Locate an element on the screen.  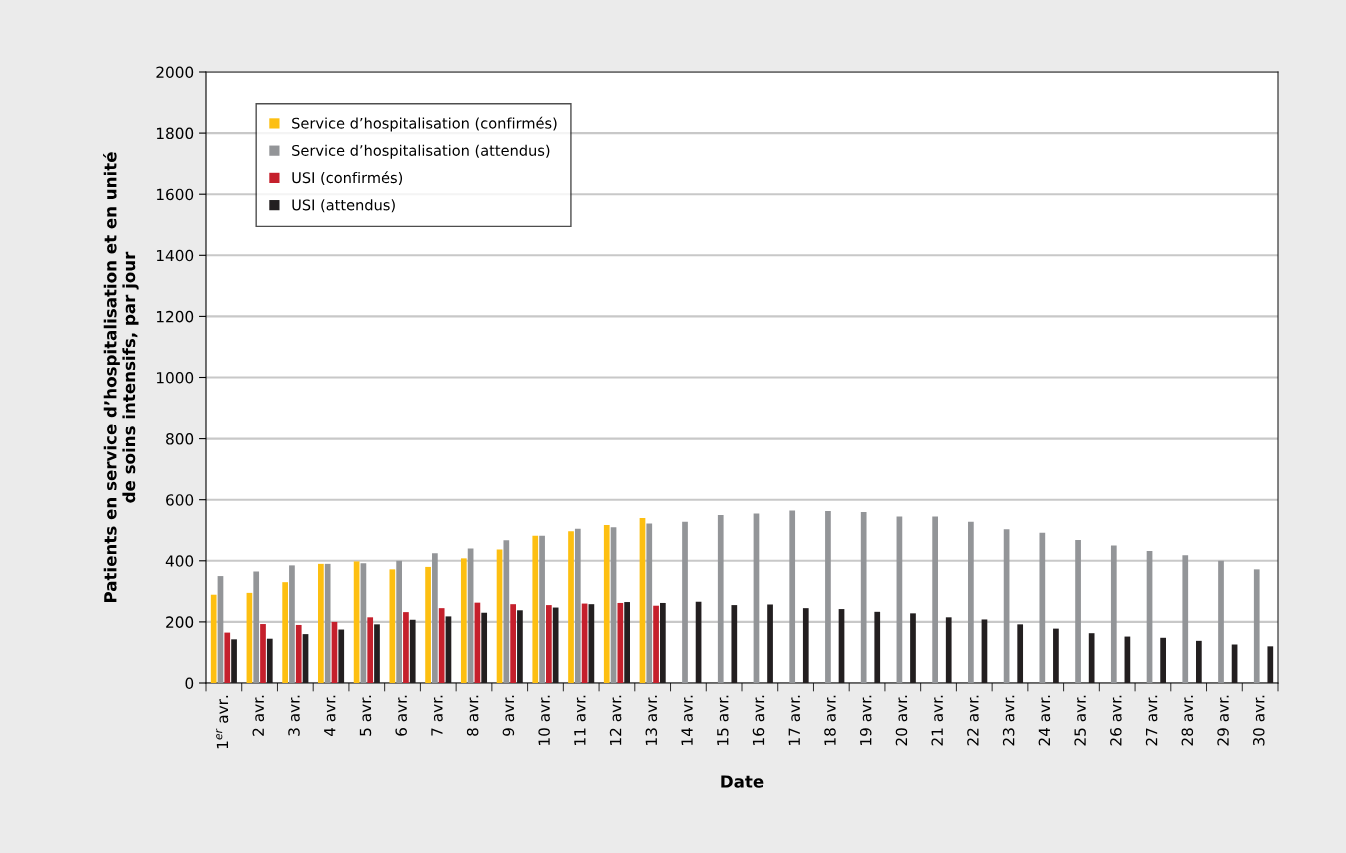
x-tick-label: 12 avr. is located at coordinates (615, 720).